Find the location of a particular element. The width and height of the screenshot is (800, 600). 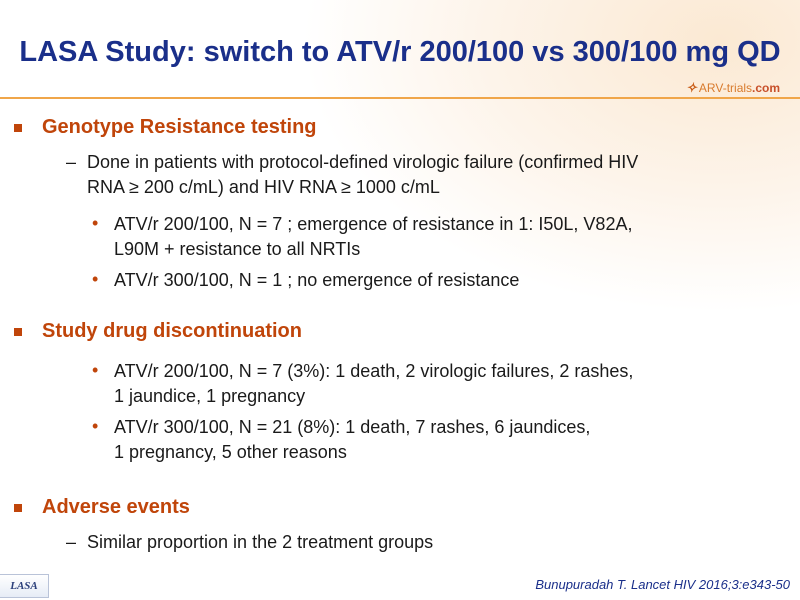

citation: Bunupuradah T. Lancet HIV 2016;3:e343-50 is located at coordinates (662, 584).